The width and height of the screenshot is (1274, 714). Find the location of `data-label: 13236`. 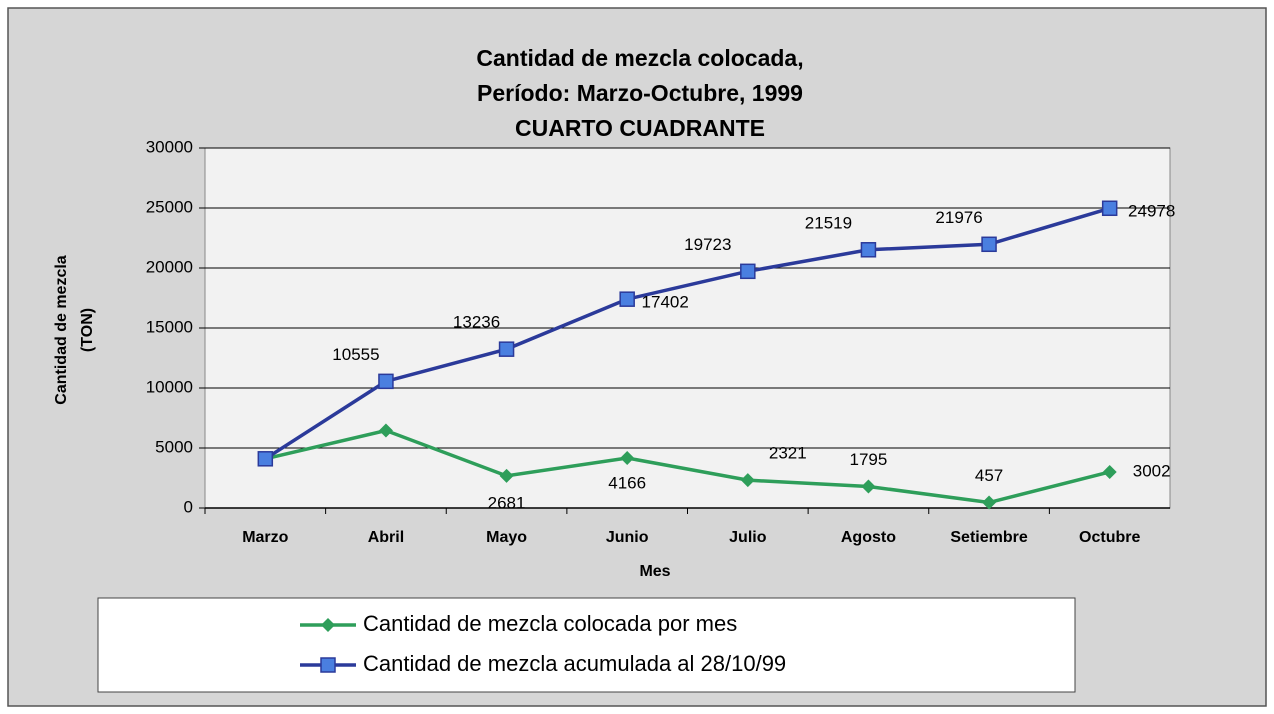

data-label: 13236 is located at coordinates (476, 322).